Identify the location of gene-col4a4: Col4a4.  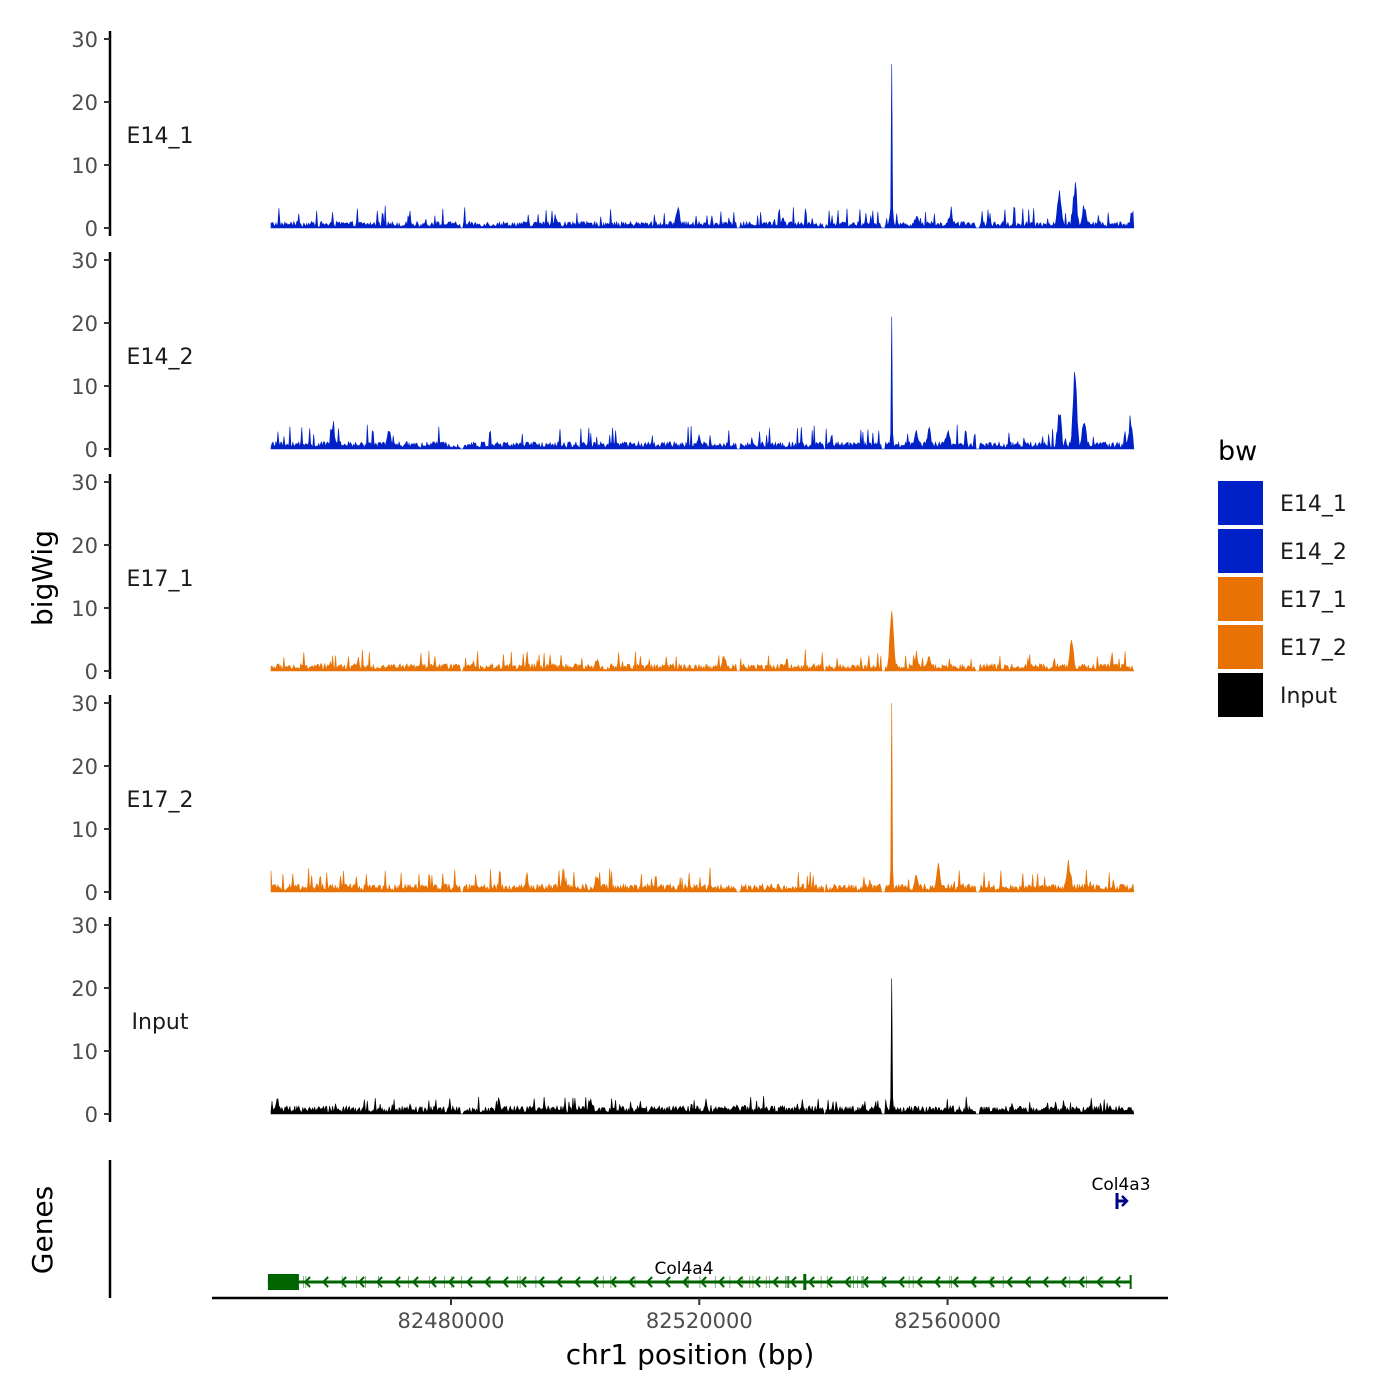
(699, 1274).